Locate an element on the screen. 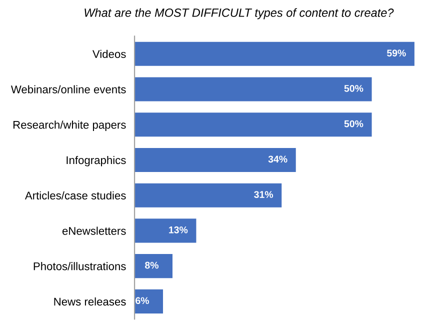 The image size is (434, 329). data-label: 31% is located at coordinates (264, 194).